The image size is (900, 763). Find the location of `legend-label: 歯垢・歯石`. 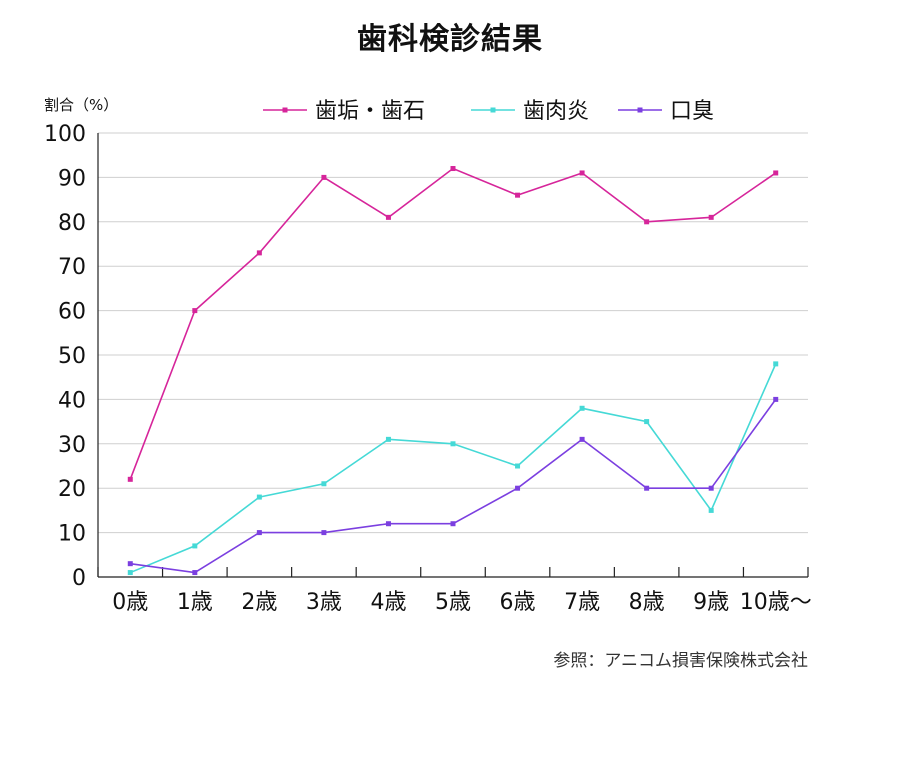

legend-label: 歯垢・歯石 is located at coordinates (370, 111).